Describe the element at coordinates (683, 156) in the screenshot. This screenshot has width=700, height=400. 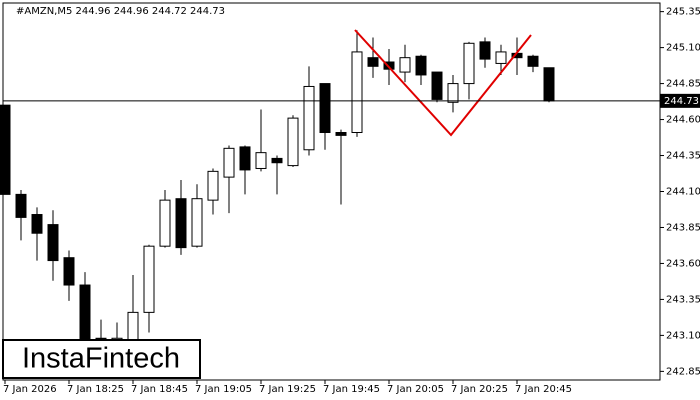
I see `y-tick-label: 244.35` at that location.